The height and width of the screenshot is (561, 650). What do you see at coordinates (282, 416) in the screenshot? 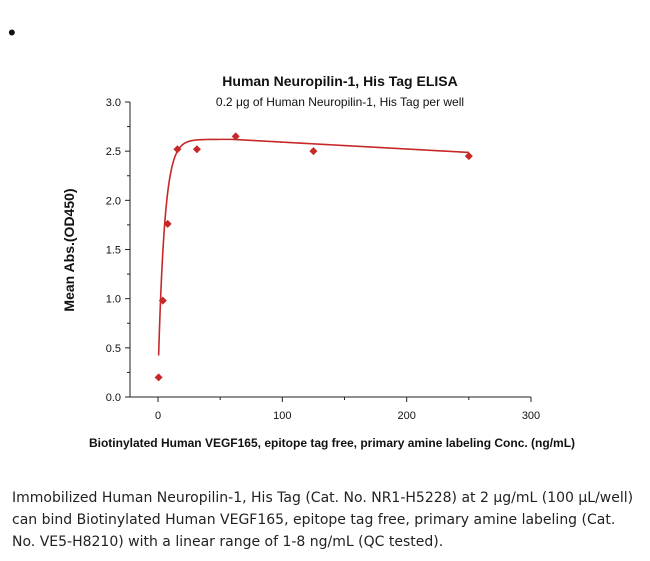
I see `x-tick-label: 100` at bounding box center [282, 416].